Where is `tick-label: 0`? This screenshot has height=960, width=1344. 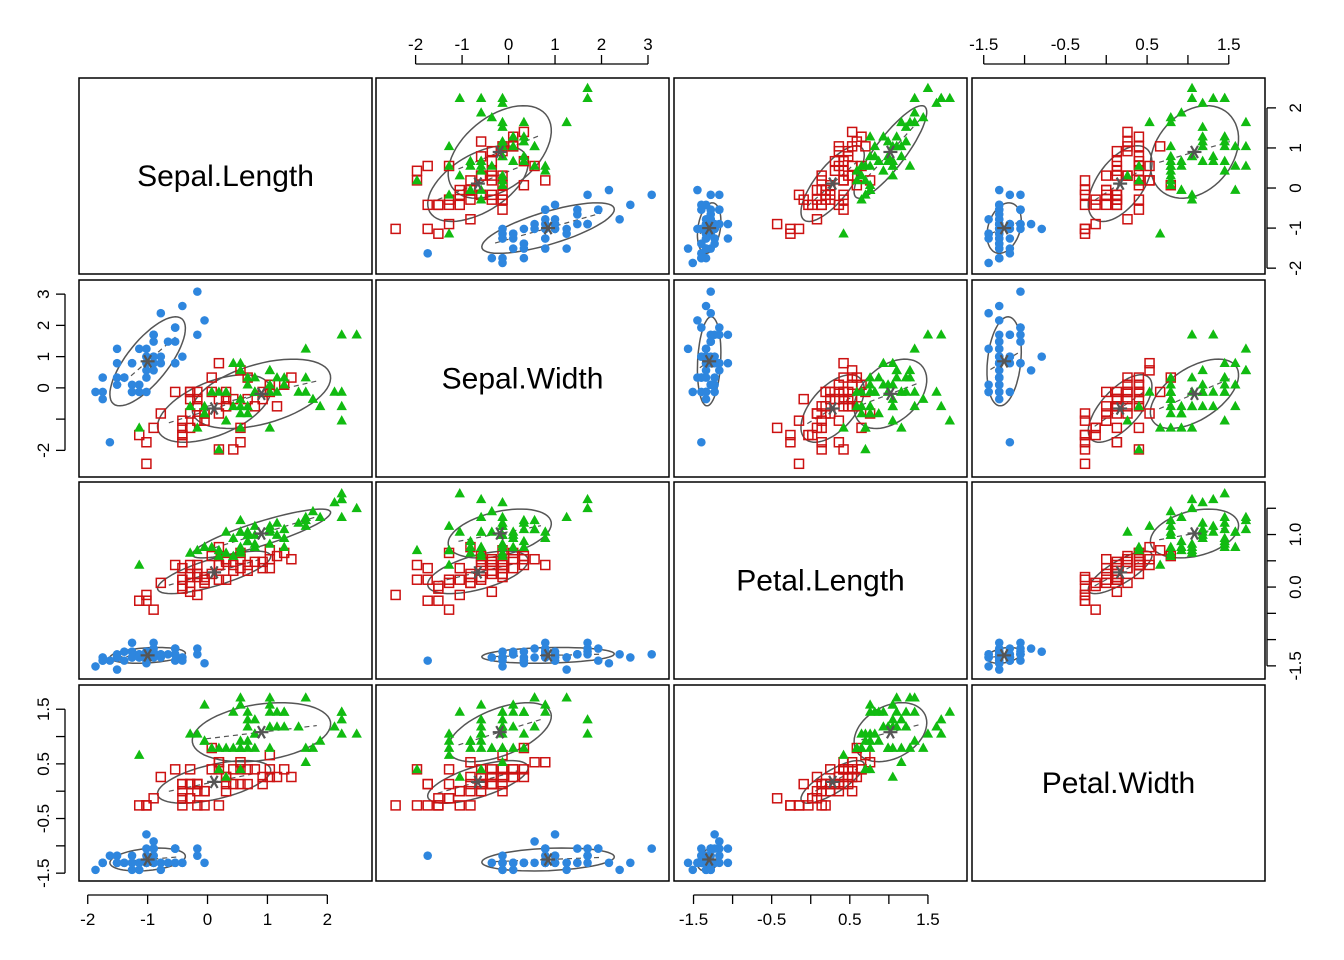 tick-label: 0 is located at coordinates (207, 919).